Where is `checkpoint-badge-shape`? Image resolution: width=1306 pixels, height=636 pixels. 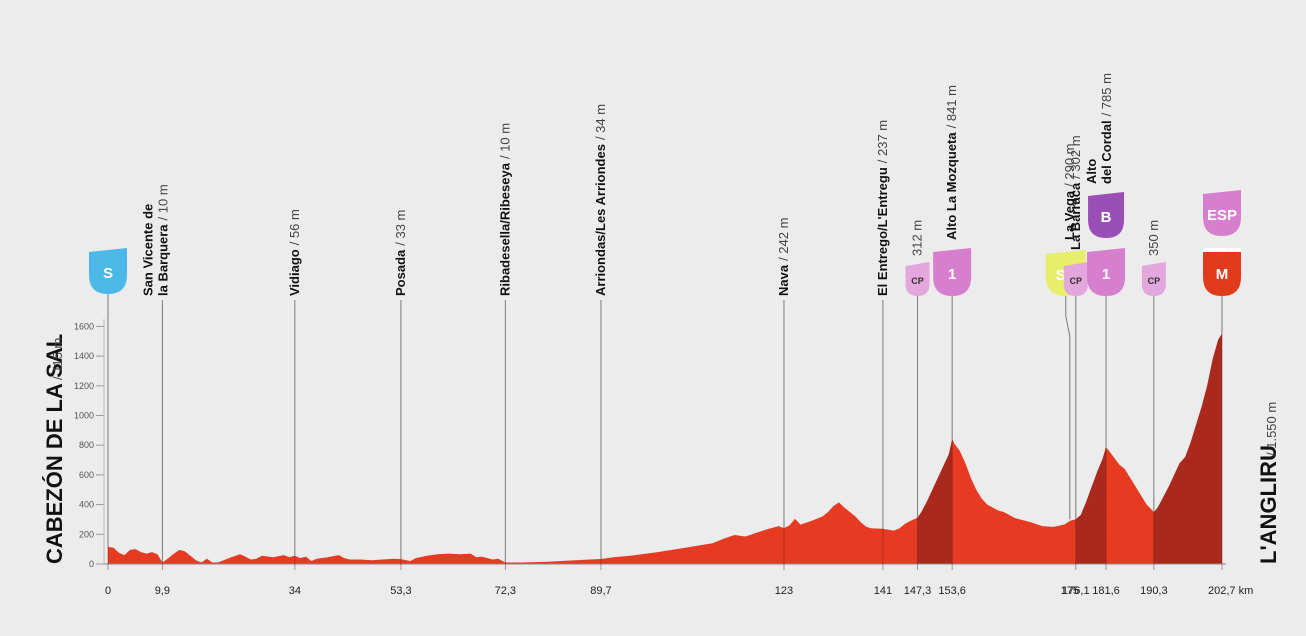
checkpoint-badge-shape is located at coordinates (1075, 279).